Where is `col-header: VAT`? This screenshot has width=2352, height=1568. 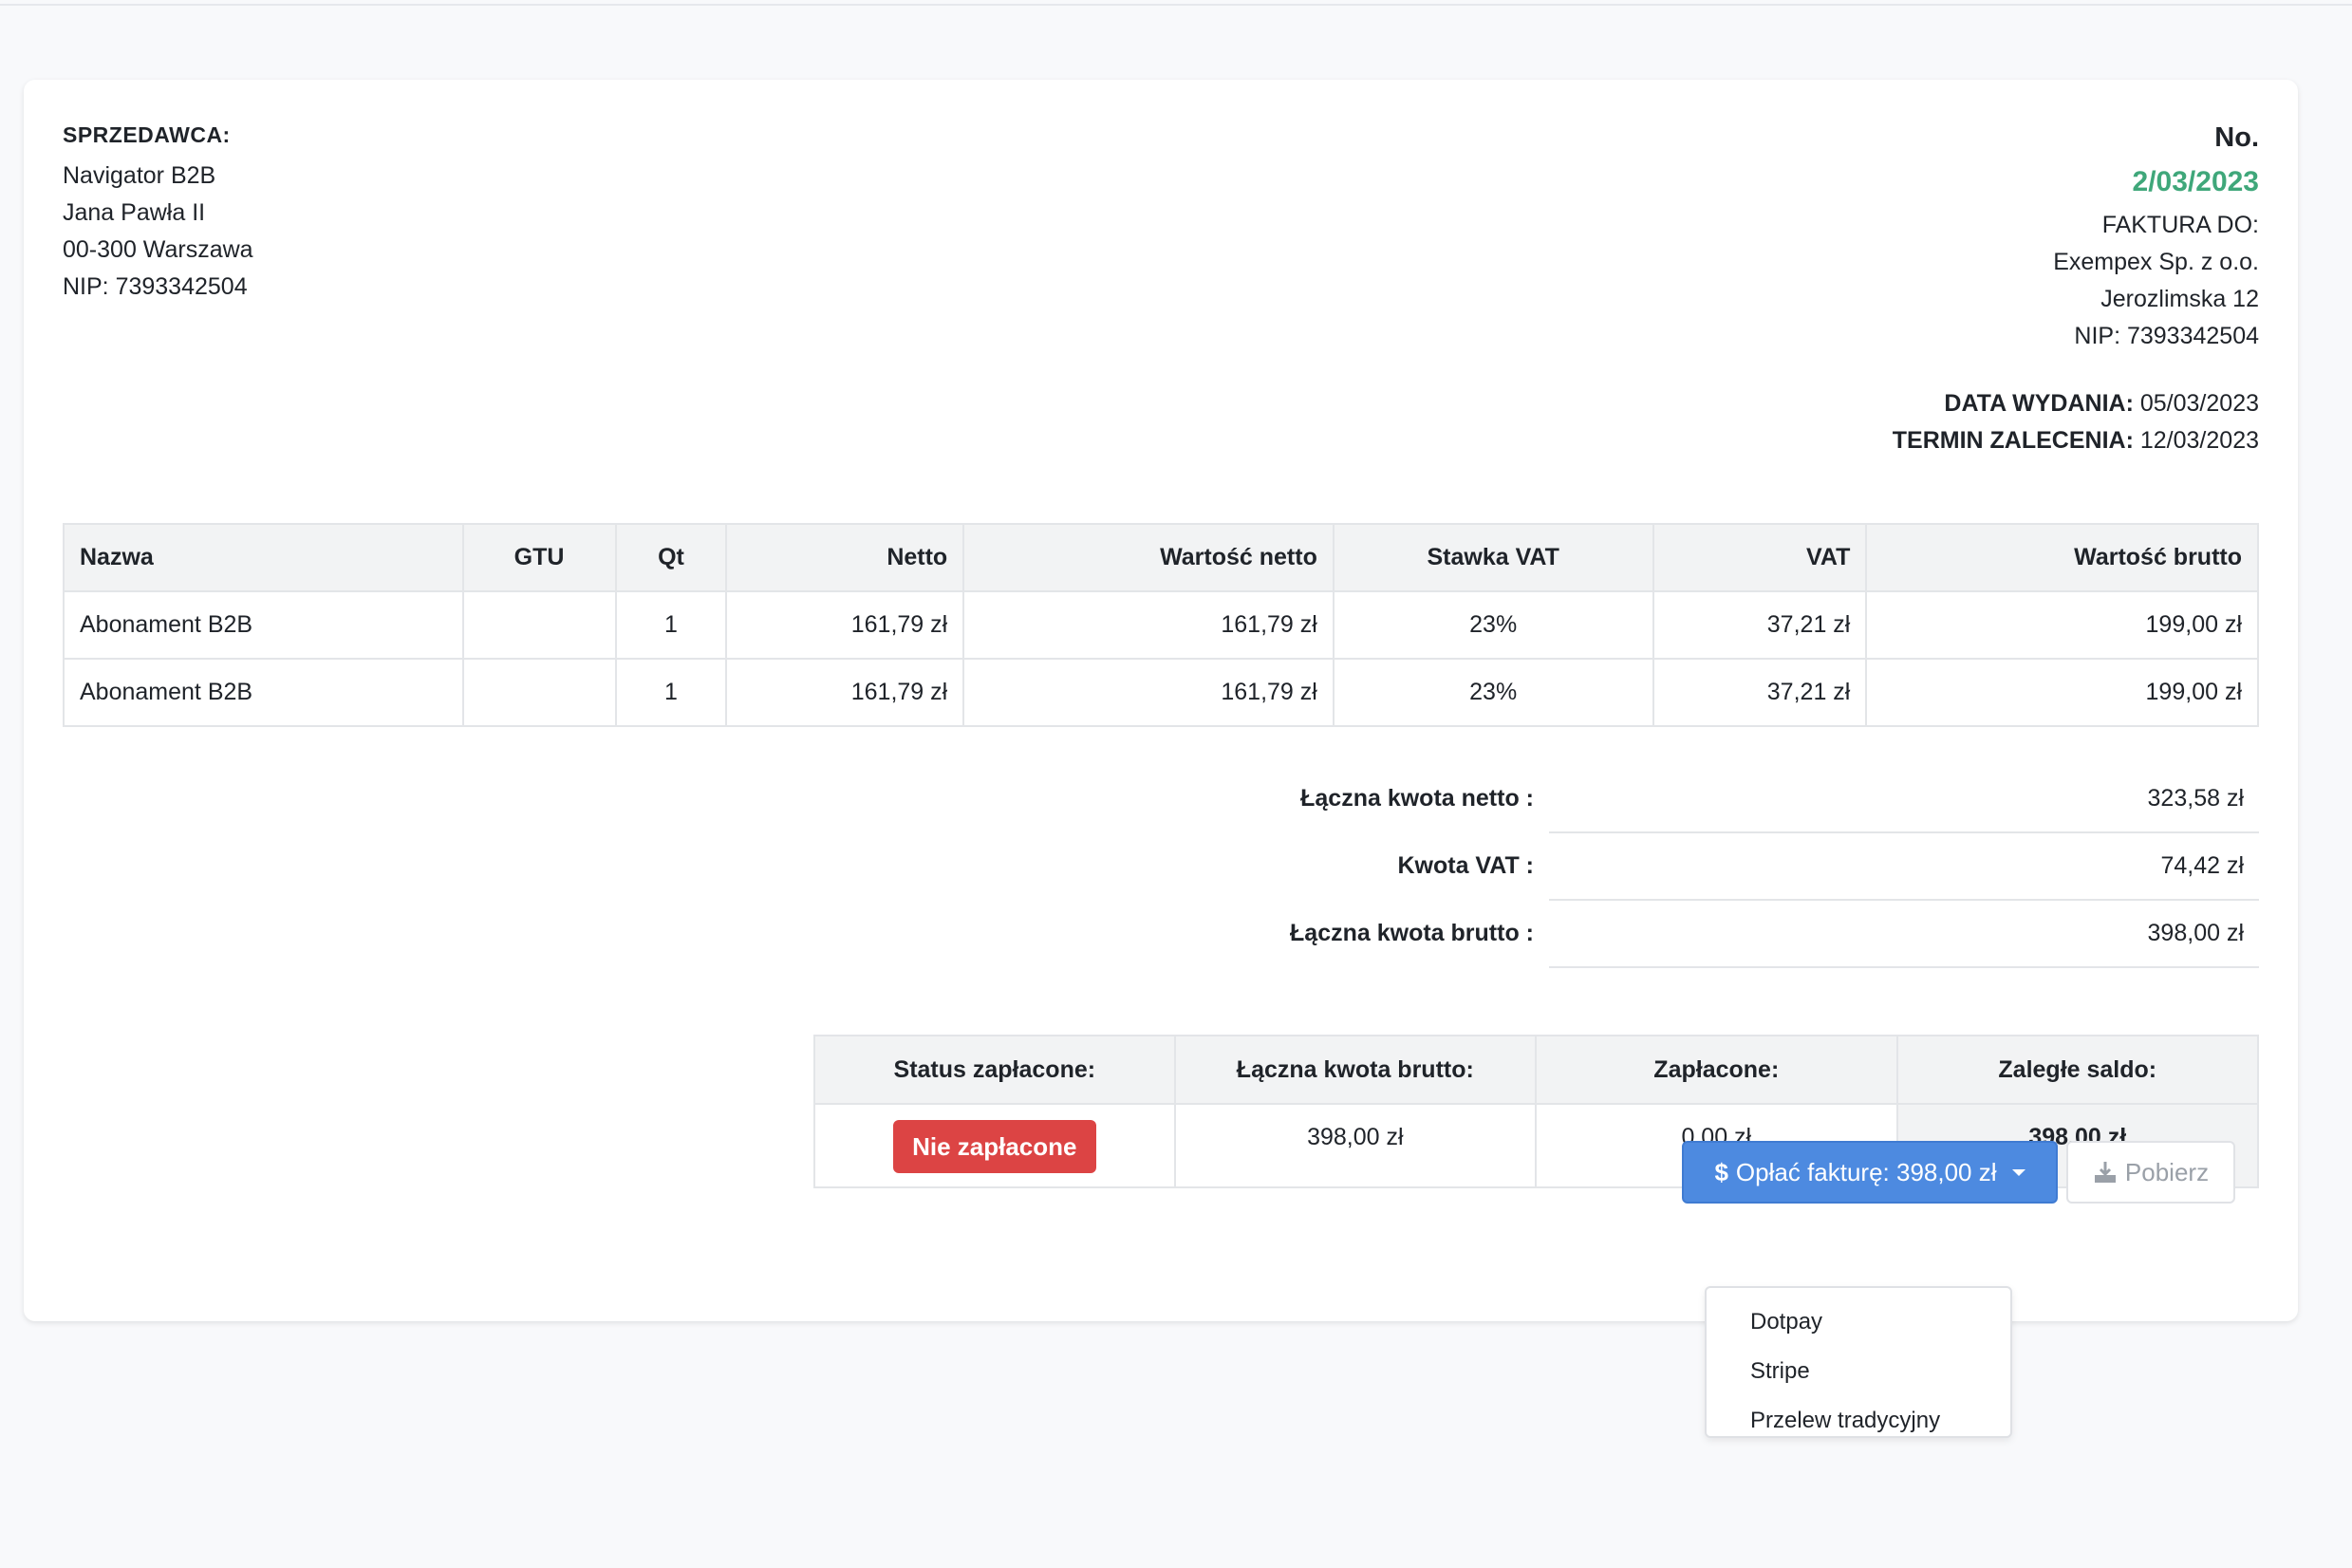
col-header: VAT is located at coordinates (1760, 557).